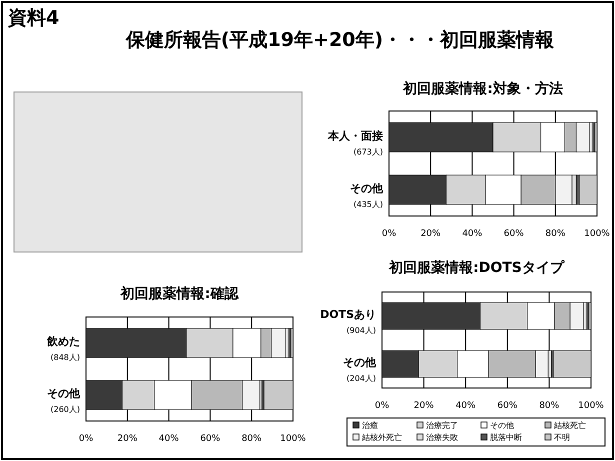 Image resolution: width=615 pixels, height=461 pixels. Describe the element at coordinates (442, 425) in the screenshot. I see `legend-label: 治療完了` at that location.